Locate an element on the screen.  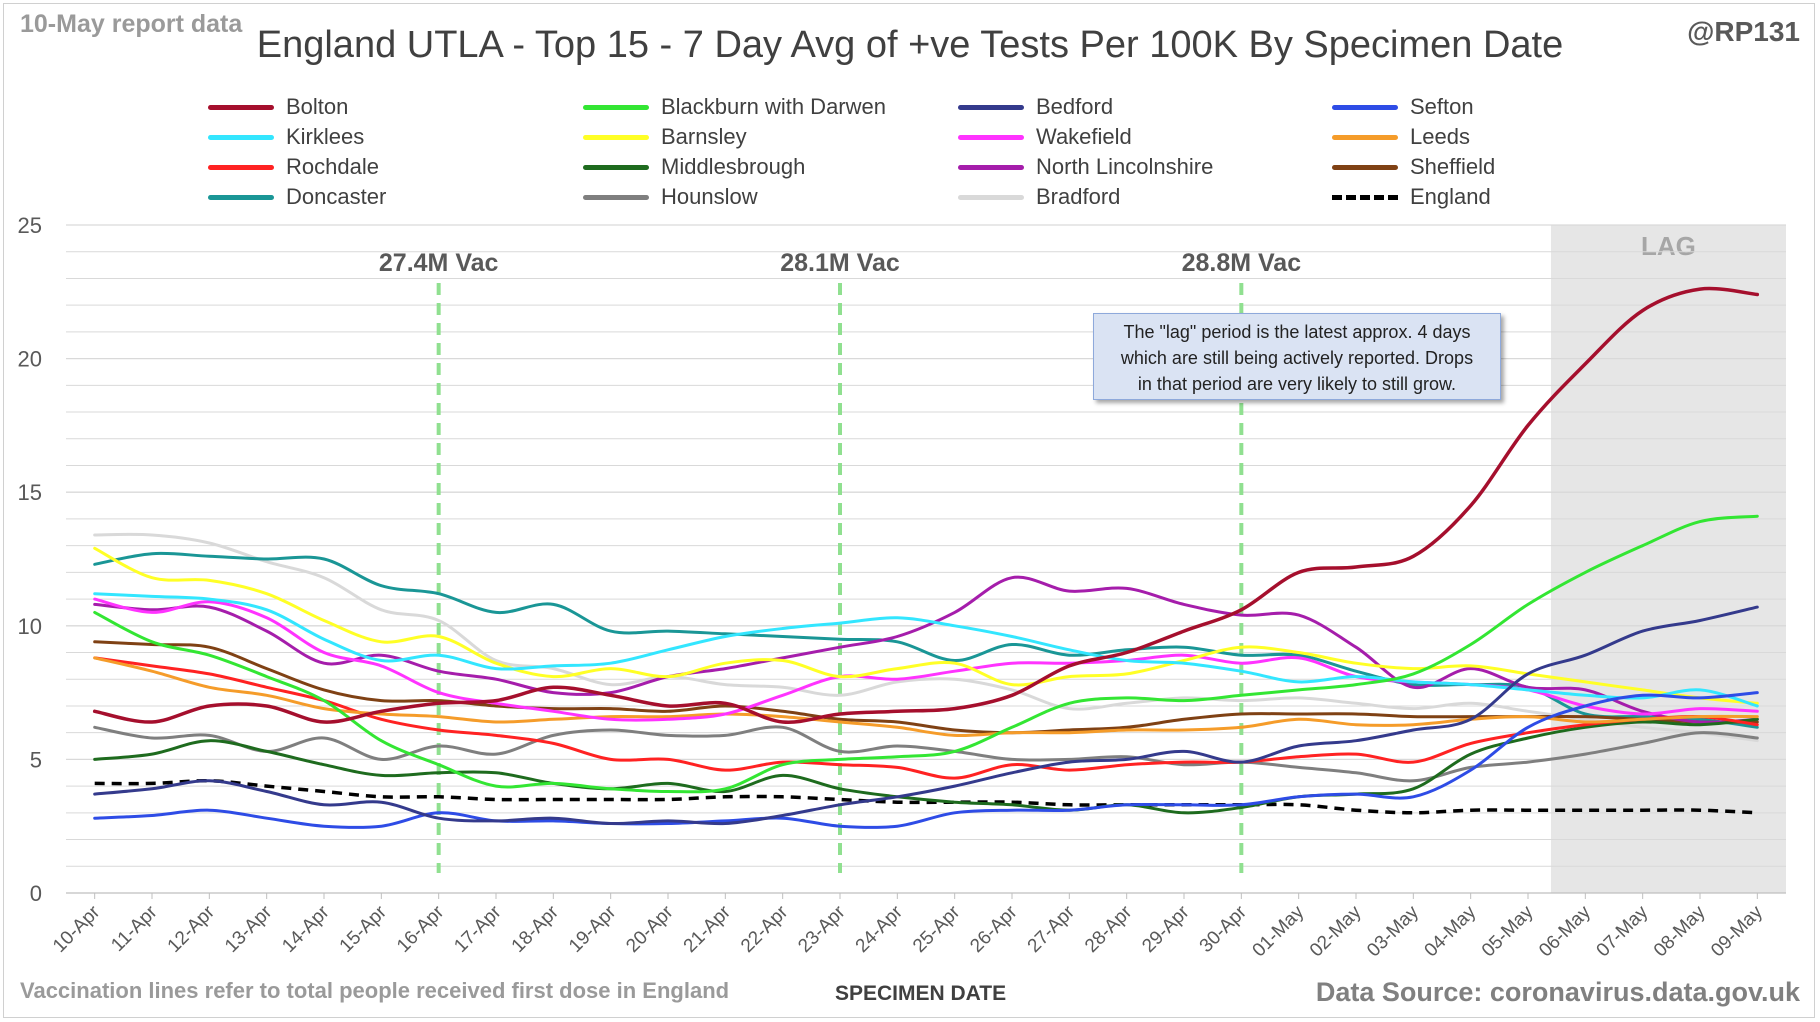
x-tick-label: 29-Apr is located at coordinates (1166, 929).